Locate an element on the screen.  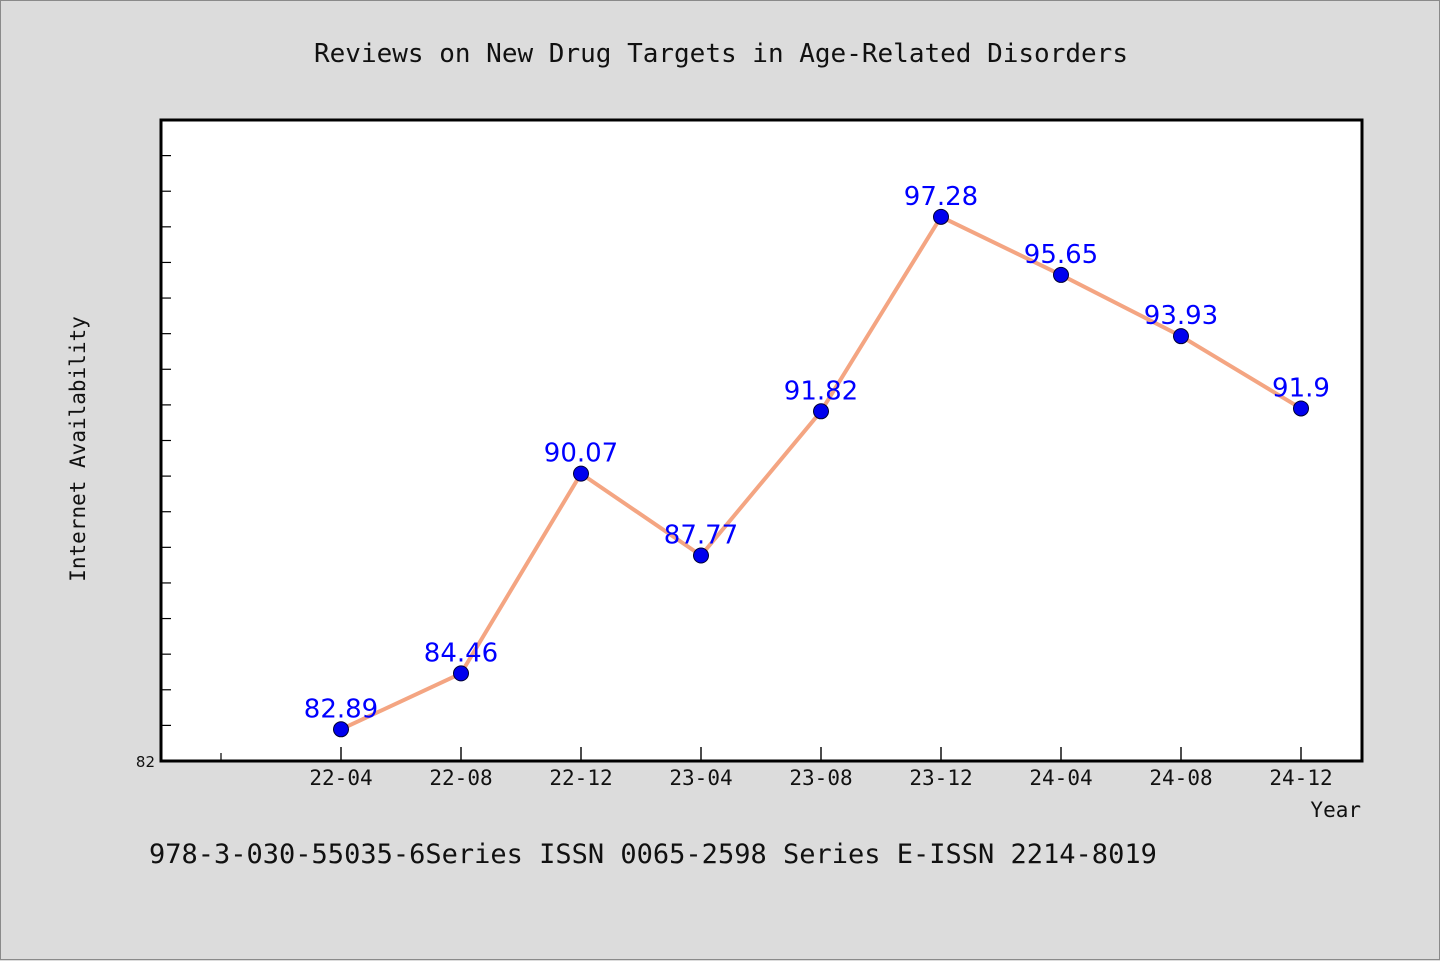
x-tick-label-23-12: 23-12 is located at coordinates (940, 778).